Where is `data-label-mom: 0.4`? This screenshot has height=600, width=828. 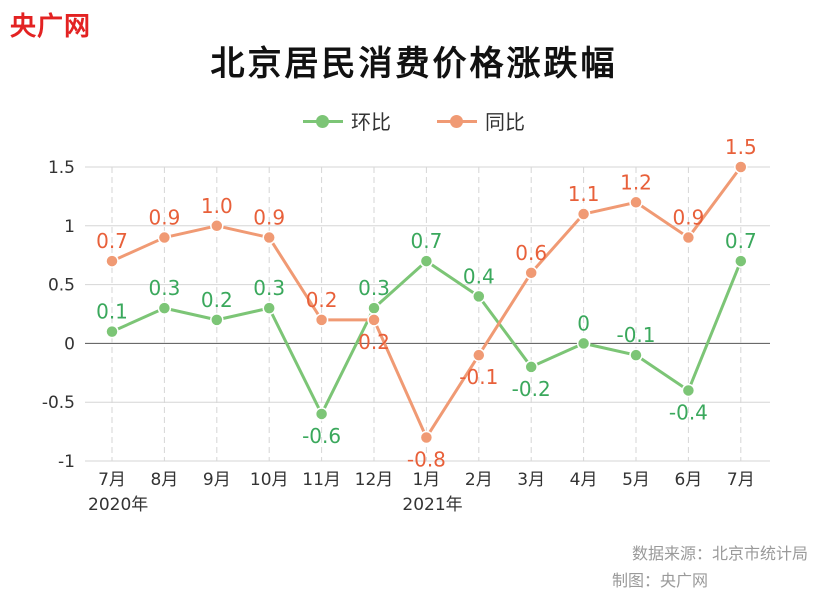 data-label-mom: 0.4 is located at coordinates (479, 276).